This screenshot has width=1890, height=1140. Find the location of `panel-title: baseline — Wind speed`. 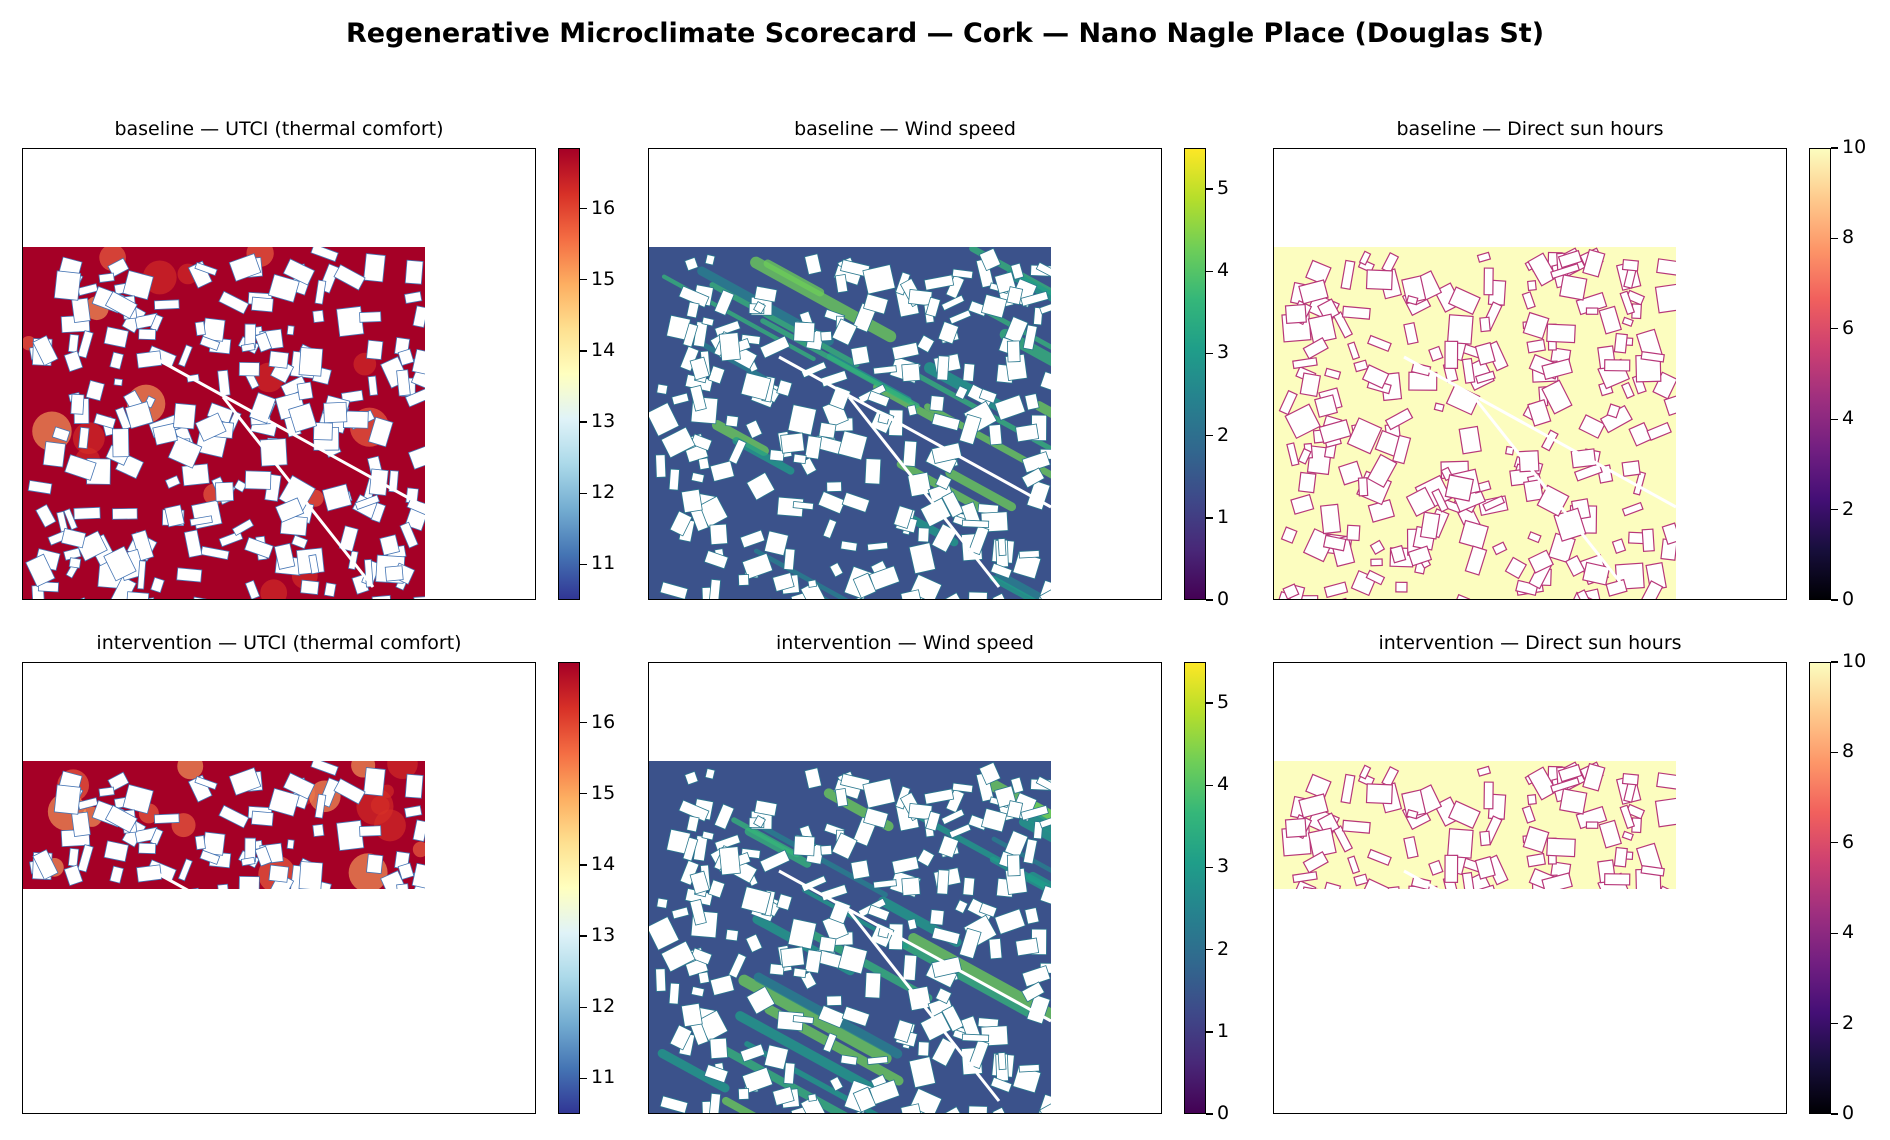

panel-title: baseline — Wind speed is located at coordinates (905, 129).